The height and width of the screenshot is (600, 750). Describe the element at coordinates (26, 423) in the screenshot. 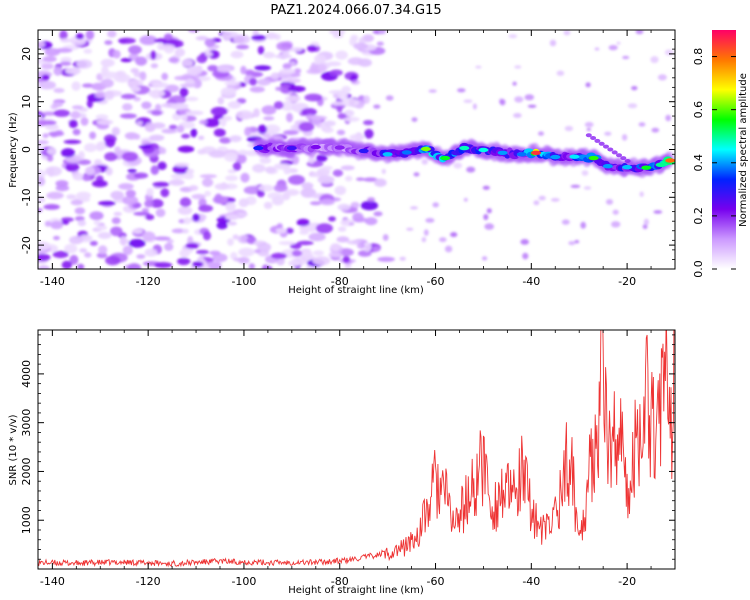

I see `y-tick-label: 3000` at that location.